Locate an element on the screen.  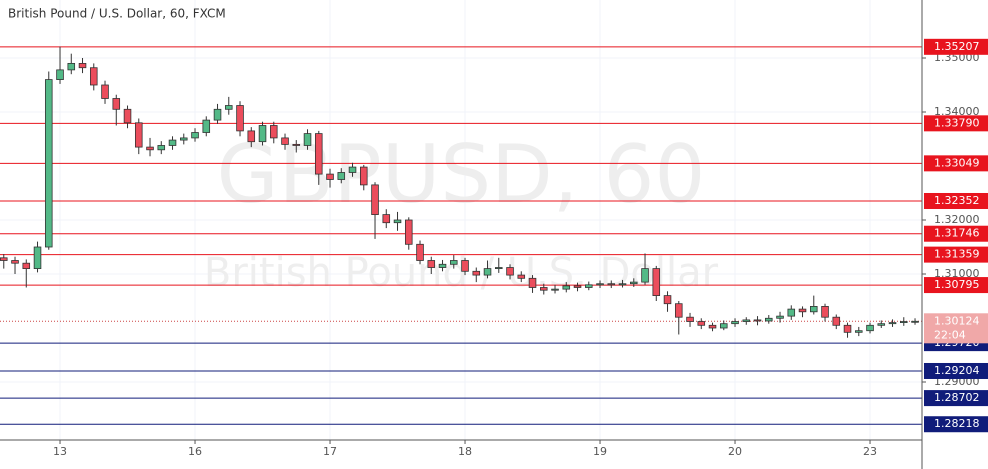
x-tick-label: 13 is located at coordinates (60, 451).